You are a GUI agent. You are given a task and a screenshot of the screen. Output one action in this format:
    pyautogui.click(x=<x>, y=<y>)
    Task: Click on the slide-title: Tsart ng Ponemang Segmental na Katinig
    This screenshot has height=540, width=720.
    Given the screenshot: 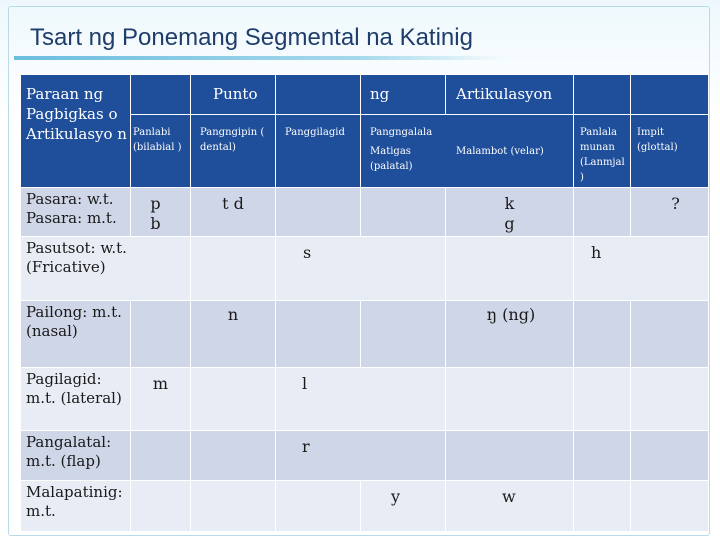 What is the action you would take?
    pyautogui.click(x=251, y=37)
    